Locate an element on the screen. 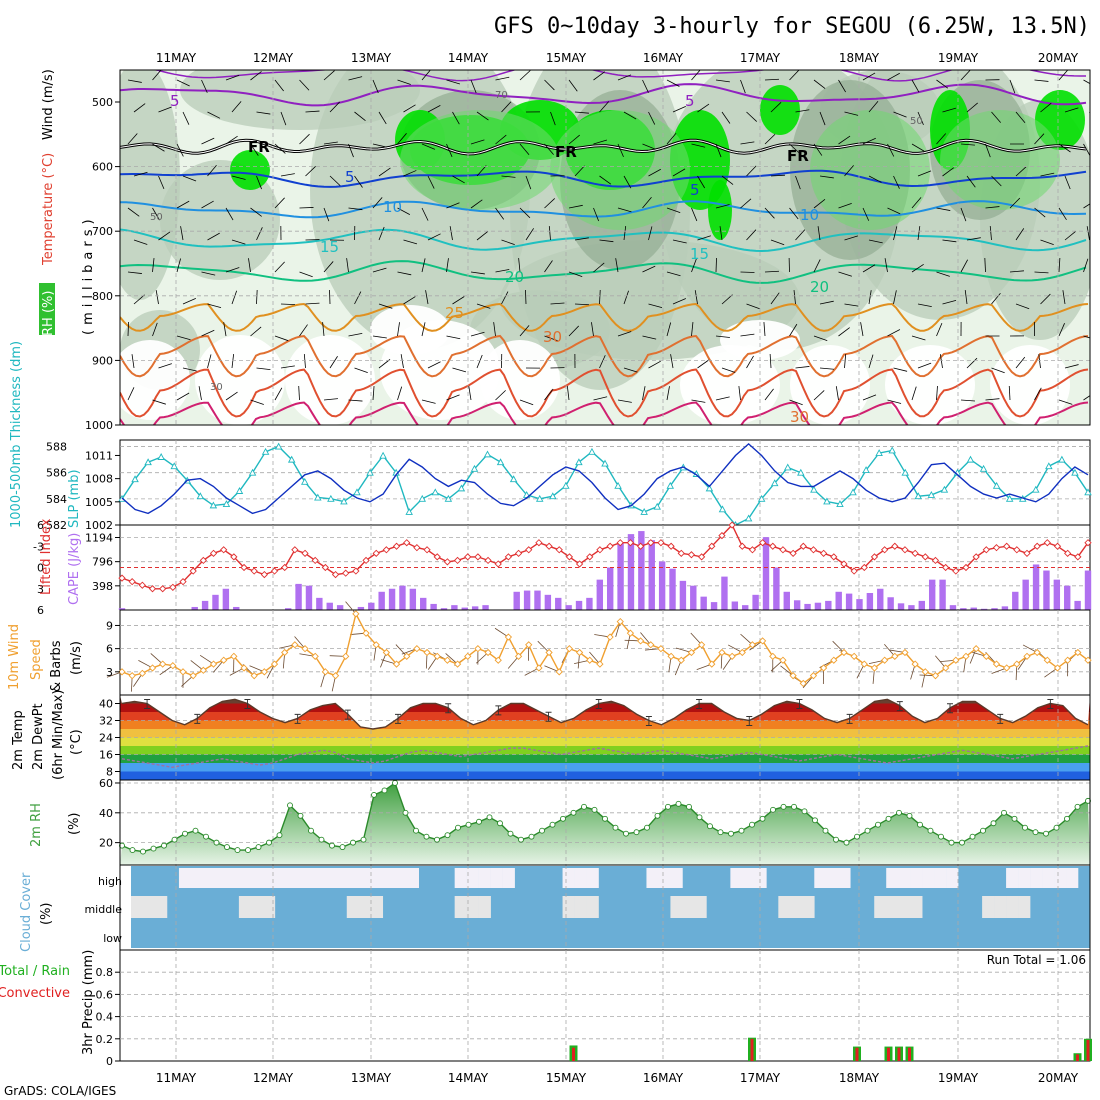 Image resolution: width=1100 pixels, height=1100 pixels. pressure-tick-label-5: 1000 is located at coordinates (99, 425).